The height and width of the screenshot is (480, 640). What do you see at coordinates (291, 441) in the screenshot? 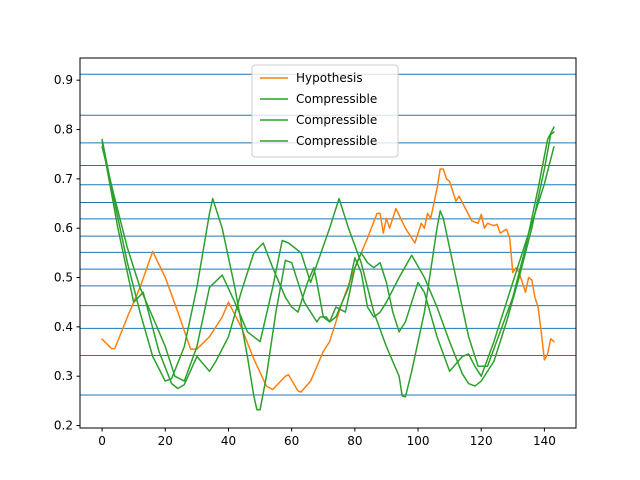
I see `x-tick-label-3: 60` at bounding box center [291, 441].